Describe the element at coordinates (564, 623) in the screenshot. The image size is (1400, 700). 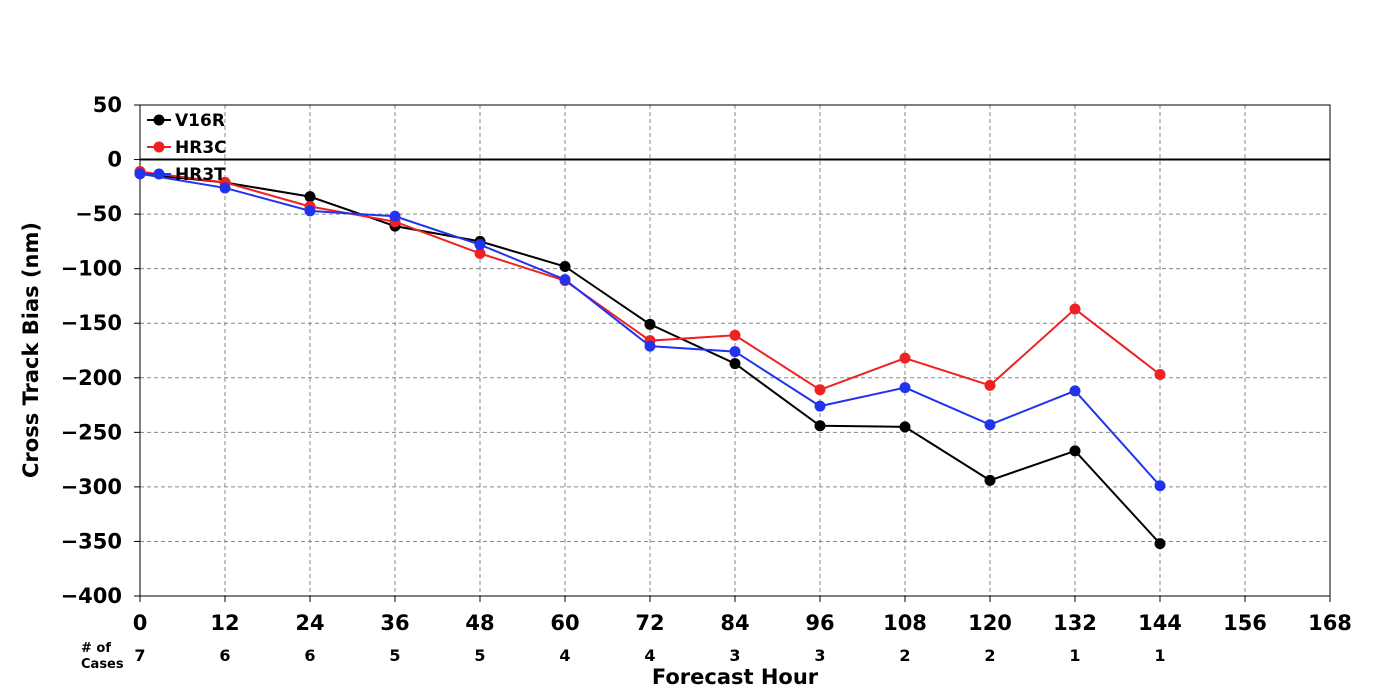
I see `x-tick-label: 60` at that location.